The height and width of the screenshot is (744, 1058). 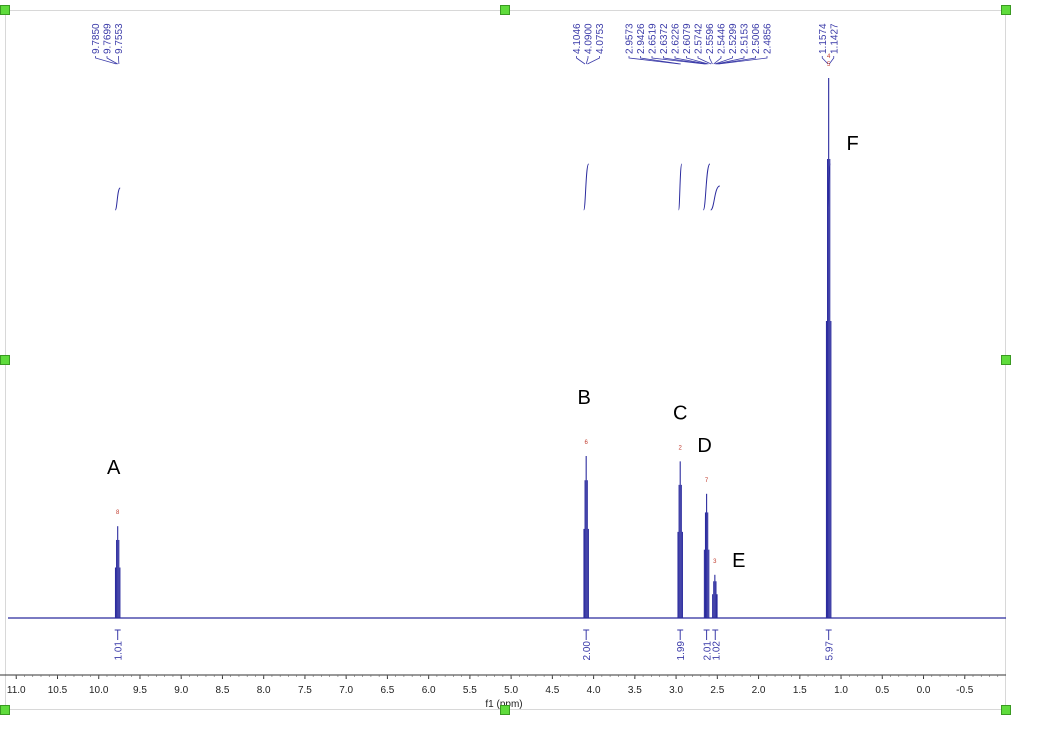 What do you see at coordinates (1006, 360) in the screenshot?
I see `resize-handle-middle-right` at bounding box center [1006, 360].